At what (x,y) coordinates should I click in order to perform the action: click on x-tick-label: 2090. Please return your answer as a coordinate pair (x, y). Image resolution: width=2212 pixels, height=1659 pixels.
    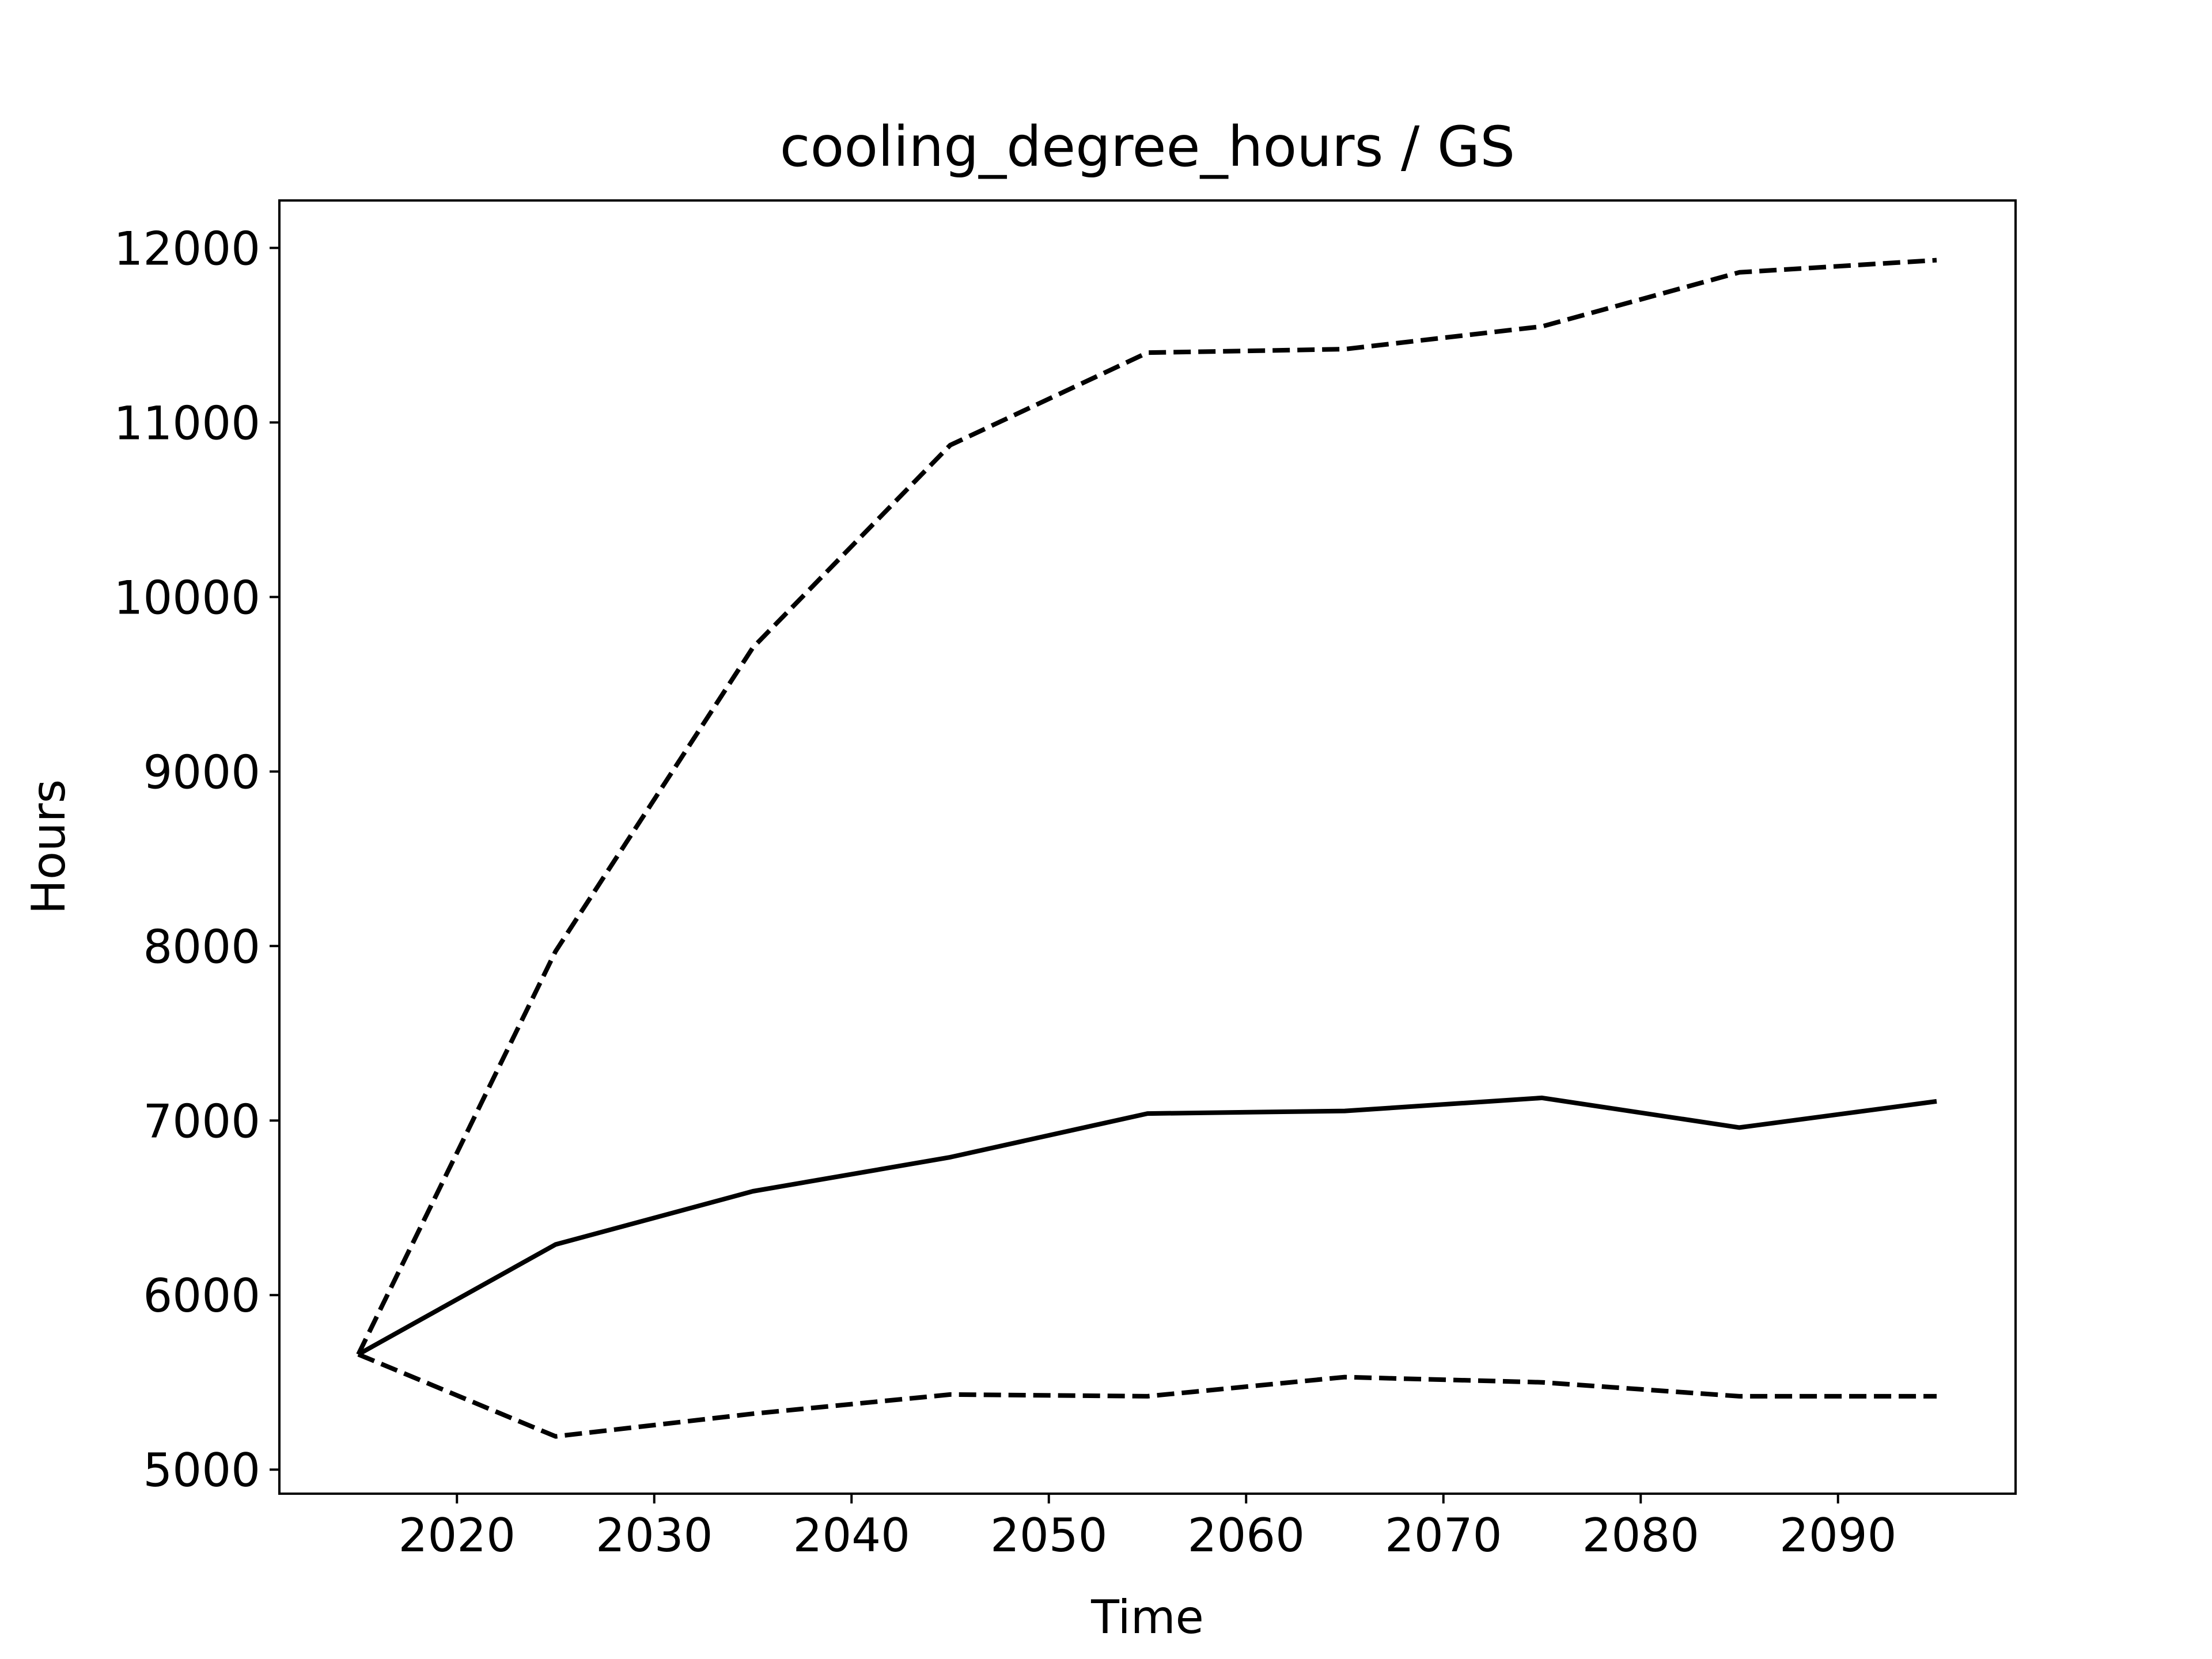
    Looking at the image, I should click on (1838, 1535).